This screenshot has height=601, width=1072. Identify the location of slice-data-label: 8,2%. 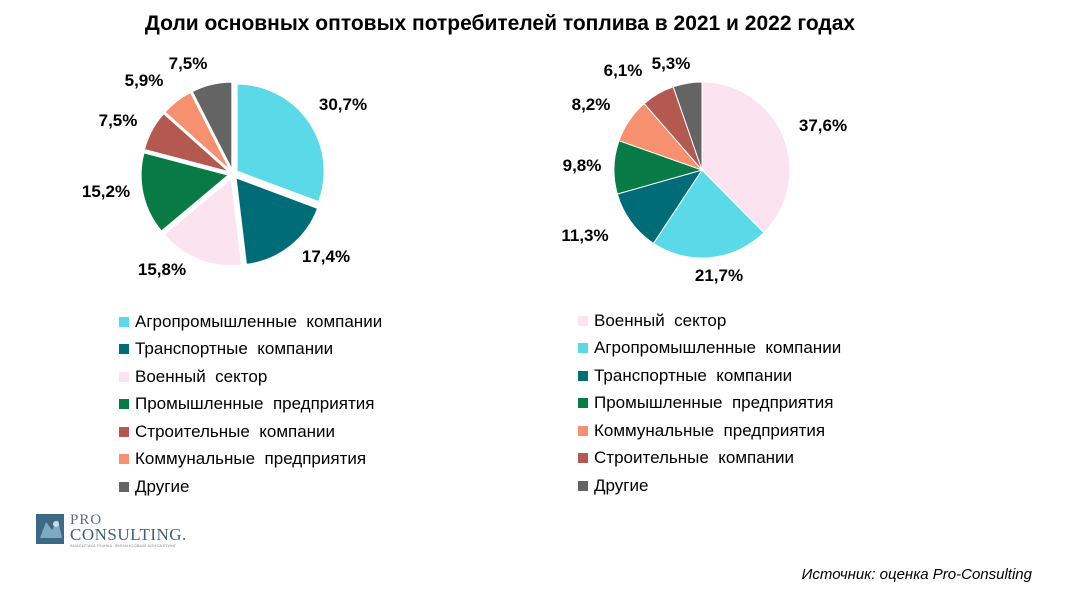
(591, 104).